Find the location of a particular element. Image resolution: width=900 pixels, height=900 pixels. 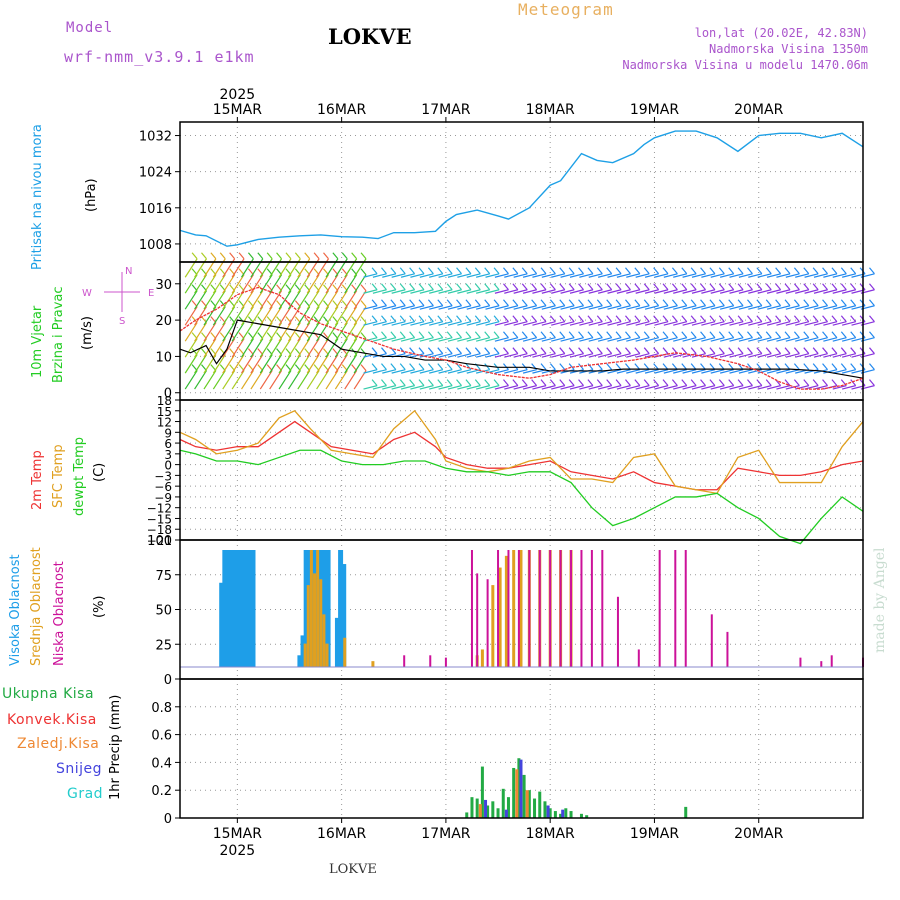

panel-frame is located at coordinates (521, 470).